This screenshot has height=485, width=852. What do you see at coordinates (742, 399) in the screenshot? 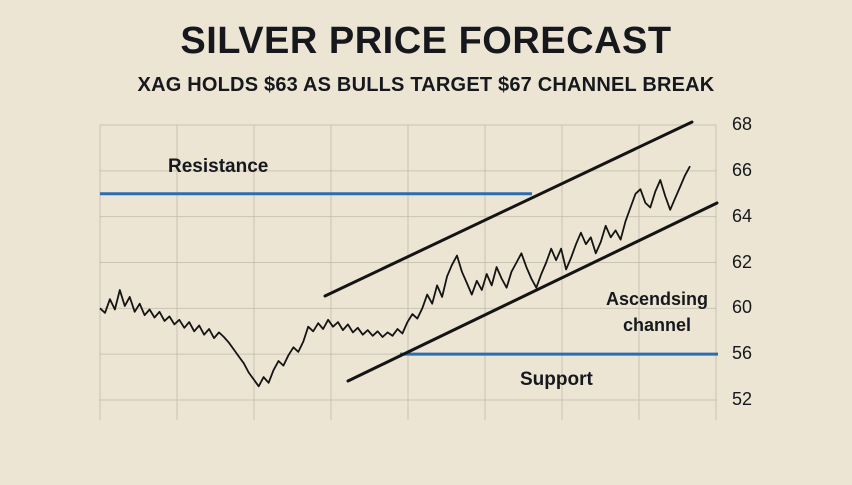
I see `y-axis-tick: 52` at bounding box center [742, 399].